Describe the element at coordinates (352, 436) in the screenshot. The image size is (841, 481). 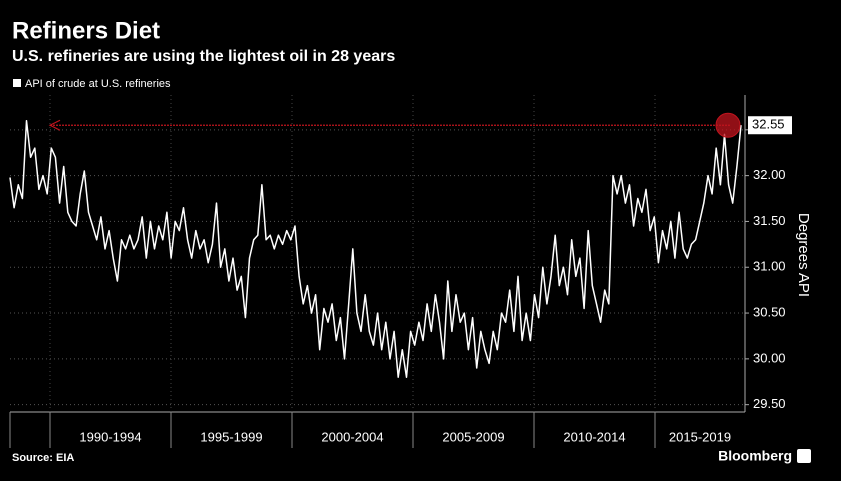
I see `x-tick-label: 2000-2004` at that location.